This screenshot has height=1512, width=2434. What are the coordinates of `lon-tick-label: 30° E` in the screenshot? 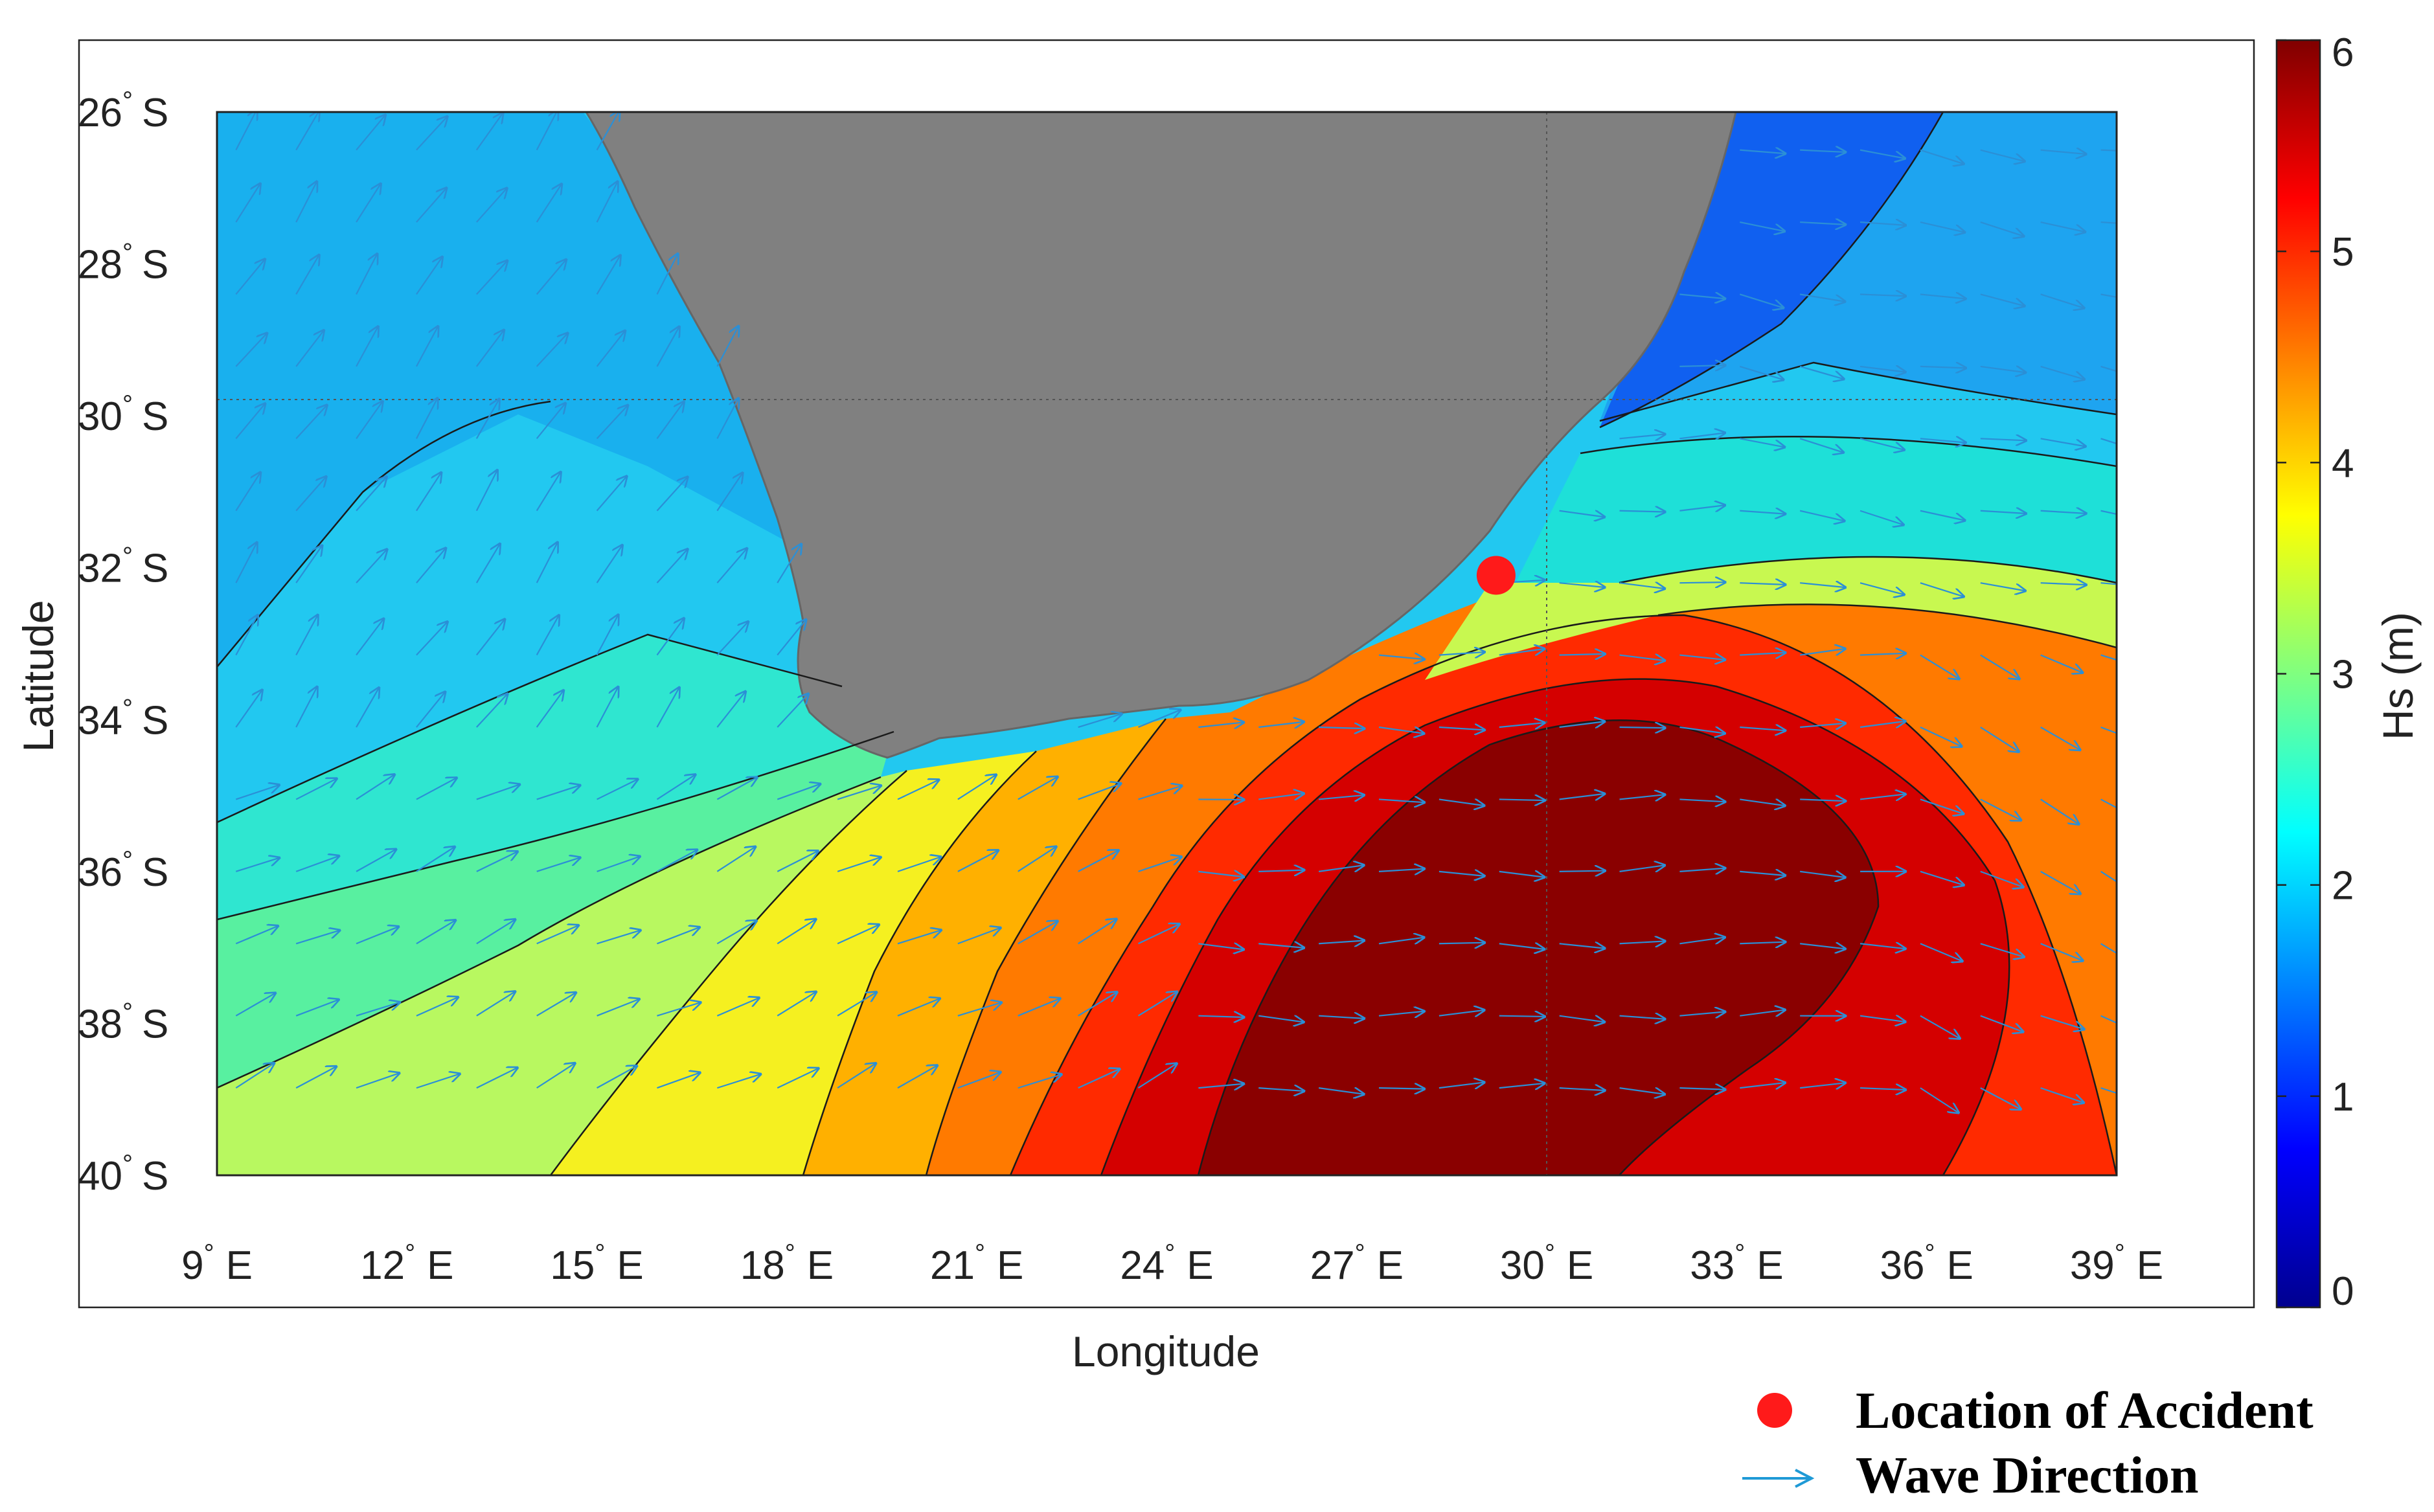 It's located at (1547, 1263).